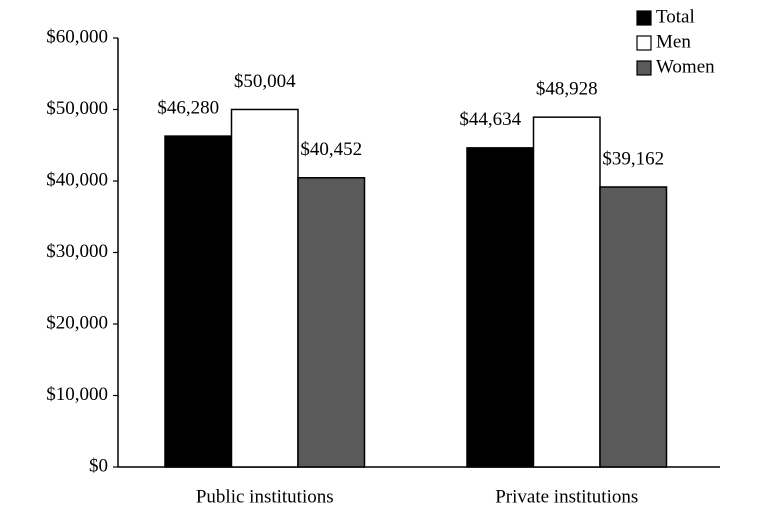 Image resolution: width=759 pixels, height=513 pixels. Describe the element at coordinates (490, 119) in the screenshot. I see `value-label: $44,634` at that location.